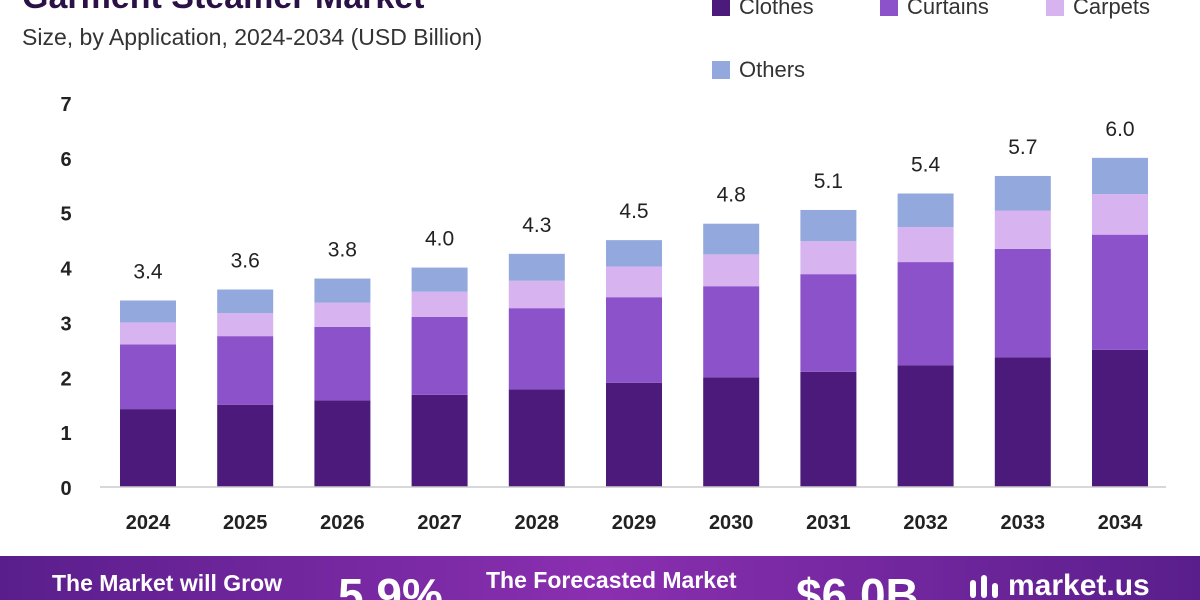  Describe the element at coordinates (66, 270) in the screenshot. I see `y-tick-label: 4` at that location.